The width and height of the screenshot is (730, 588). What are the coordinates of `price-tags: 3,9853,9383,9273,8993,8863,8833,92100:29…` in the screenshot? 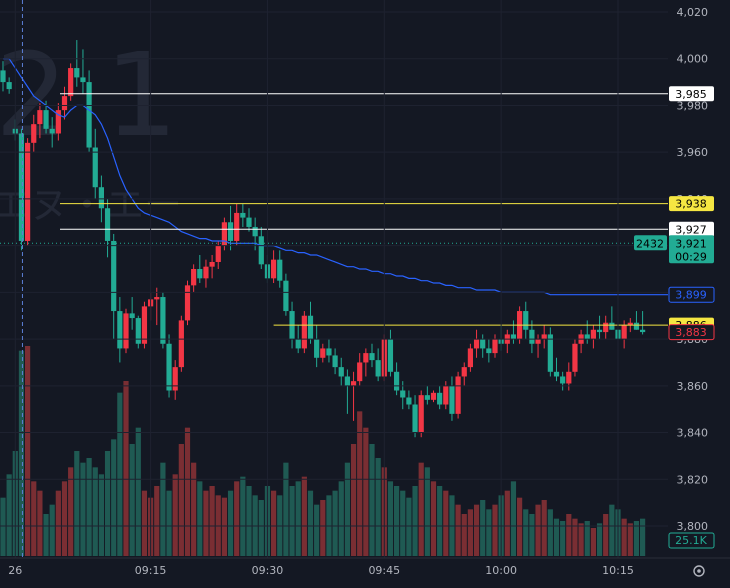 It's located at (674, 317).